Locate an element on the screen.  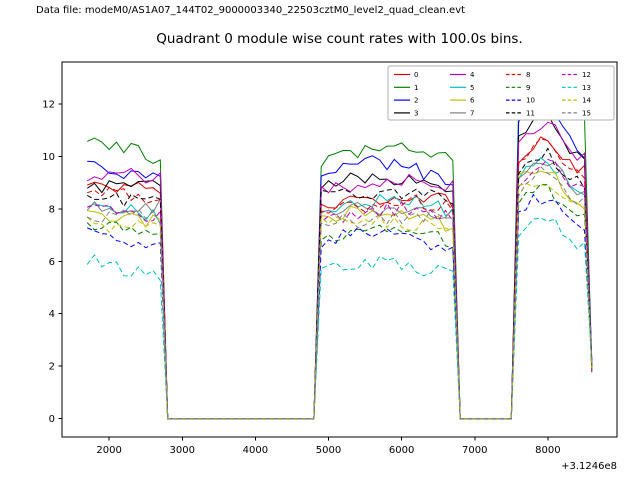
y-tick-label: 2 is located at coordinates (52, 367).